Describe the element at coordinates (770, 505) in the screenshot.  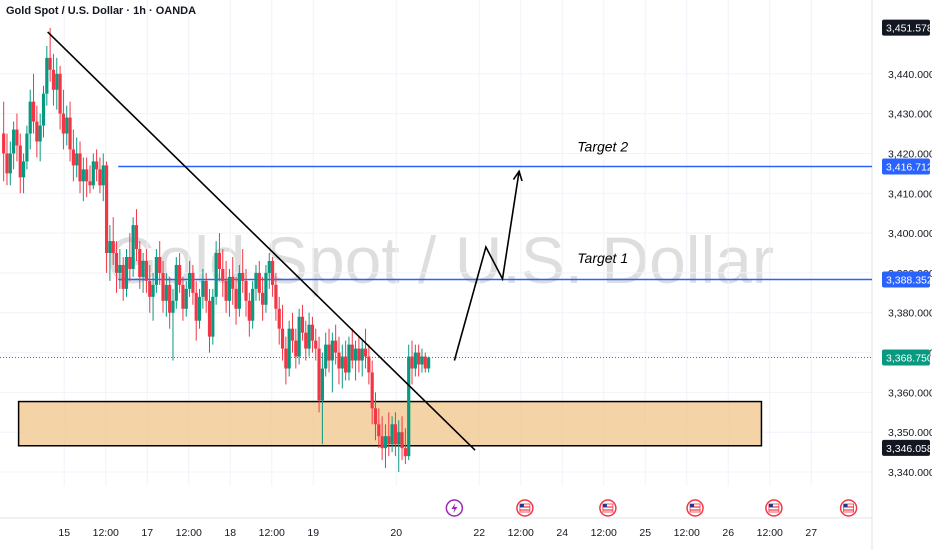
I see `flag-canton` at that location.